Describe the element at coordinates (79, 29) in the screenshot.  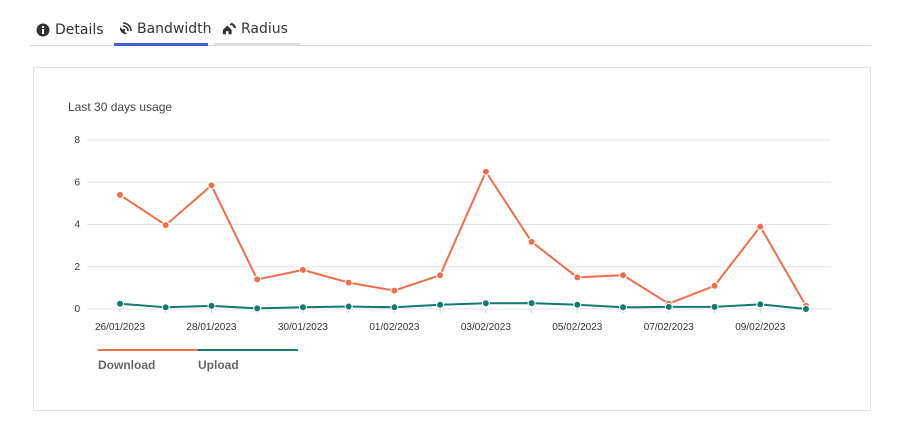
I see `tab-label: Details` at that location.